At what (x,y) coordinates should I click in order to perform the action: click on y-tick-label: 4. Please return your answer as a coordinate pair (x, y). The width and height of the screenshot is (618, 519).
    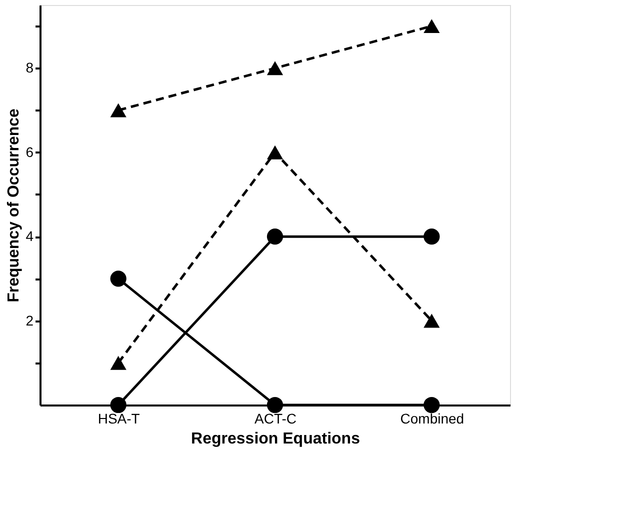
    Looking at the image, I should click on (30, 236).